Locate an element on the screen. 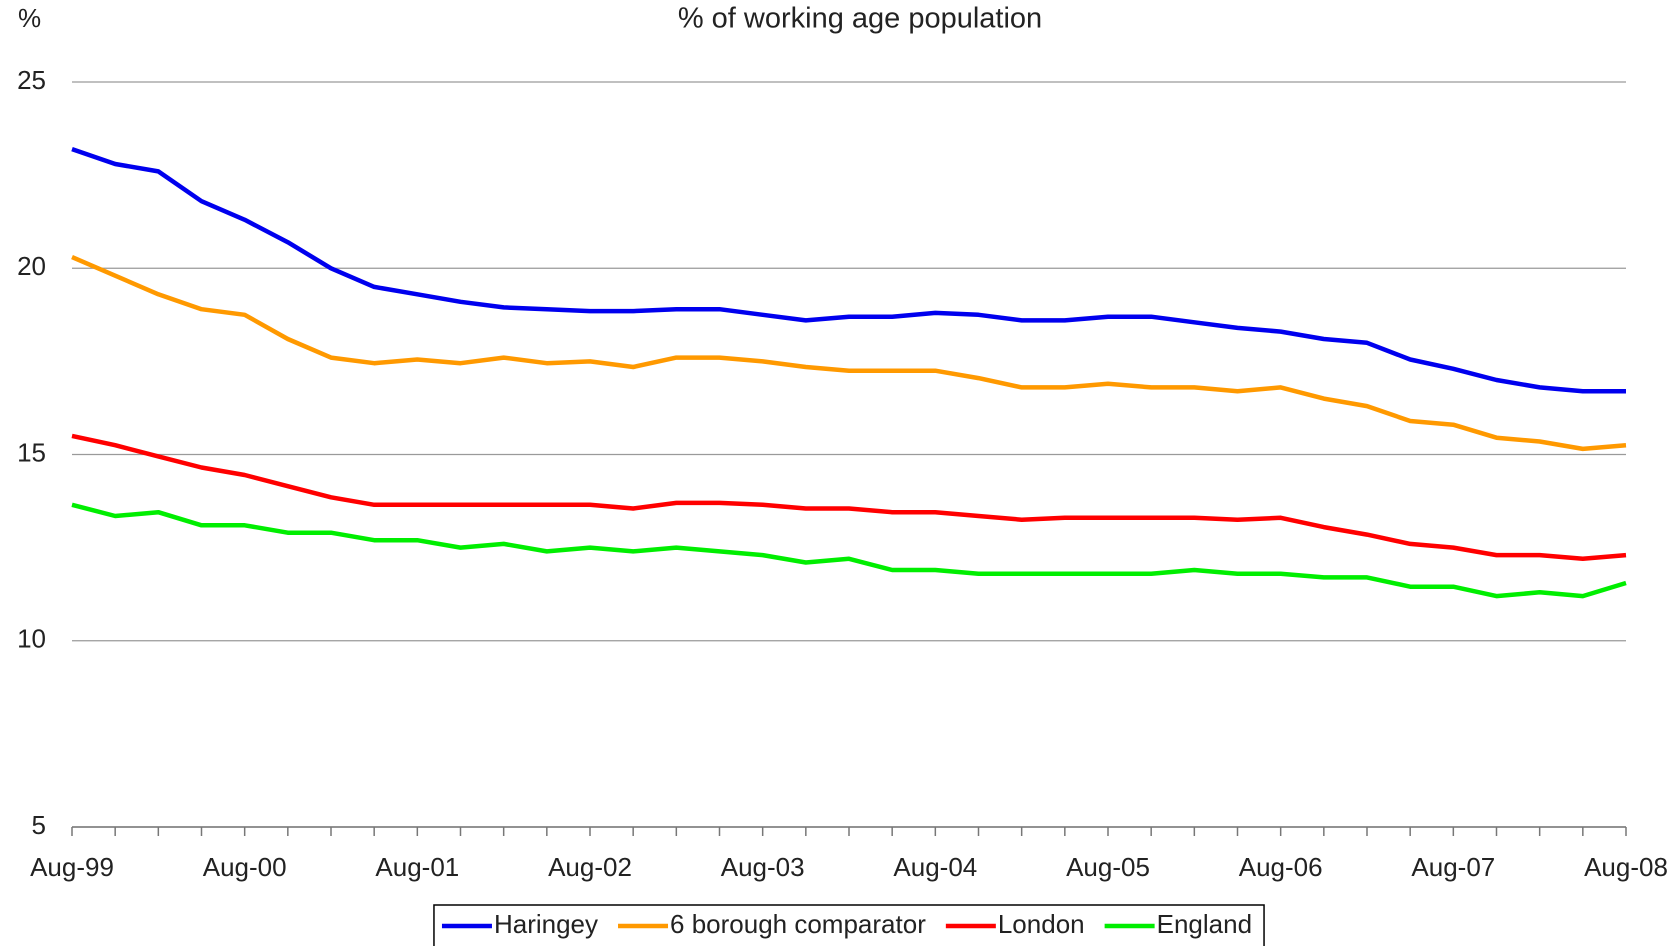  legend-label: Haringey is located at coordinates (546, 924).